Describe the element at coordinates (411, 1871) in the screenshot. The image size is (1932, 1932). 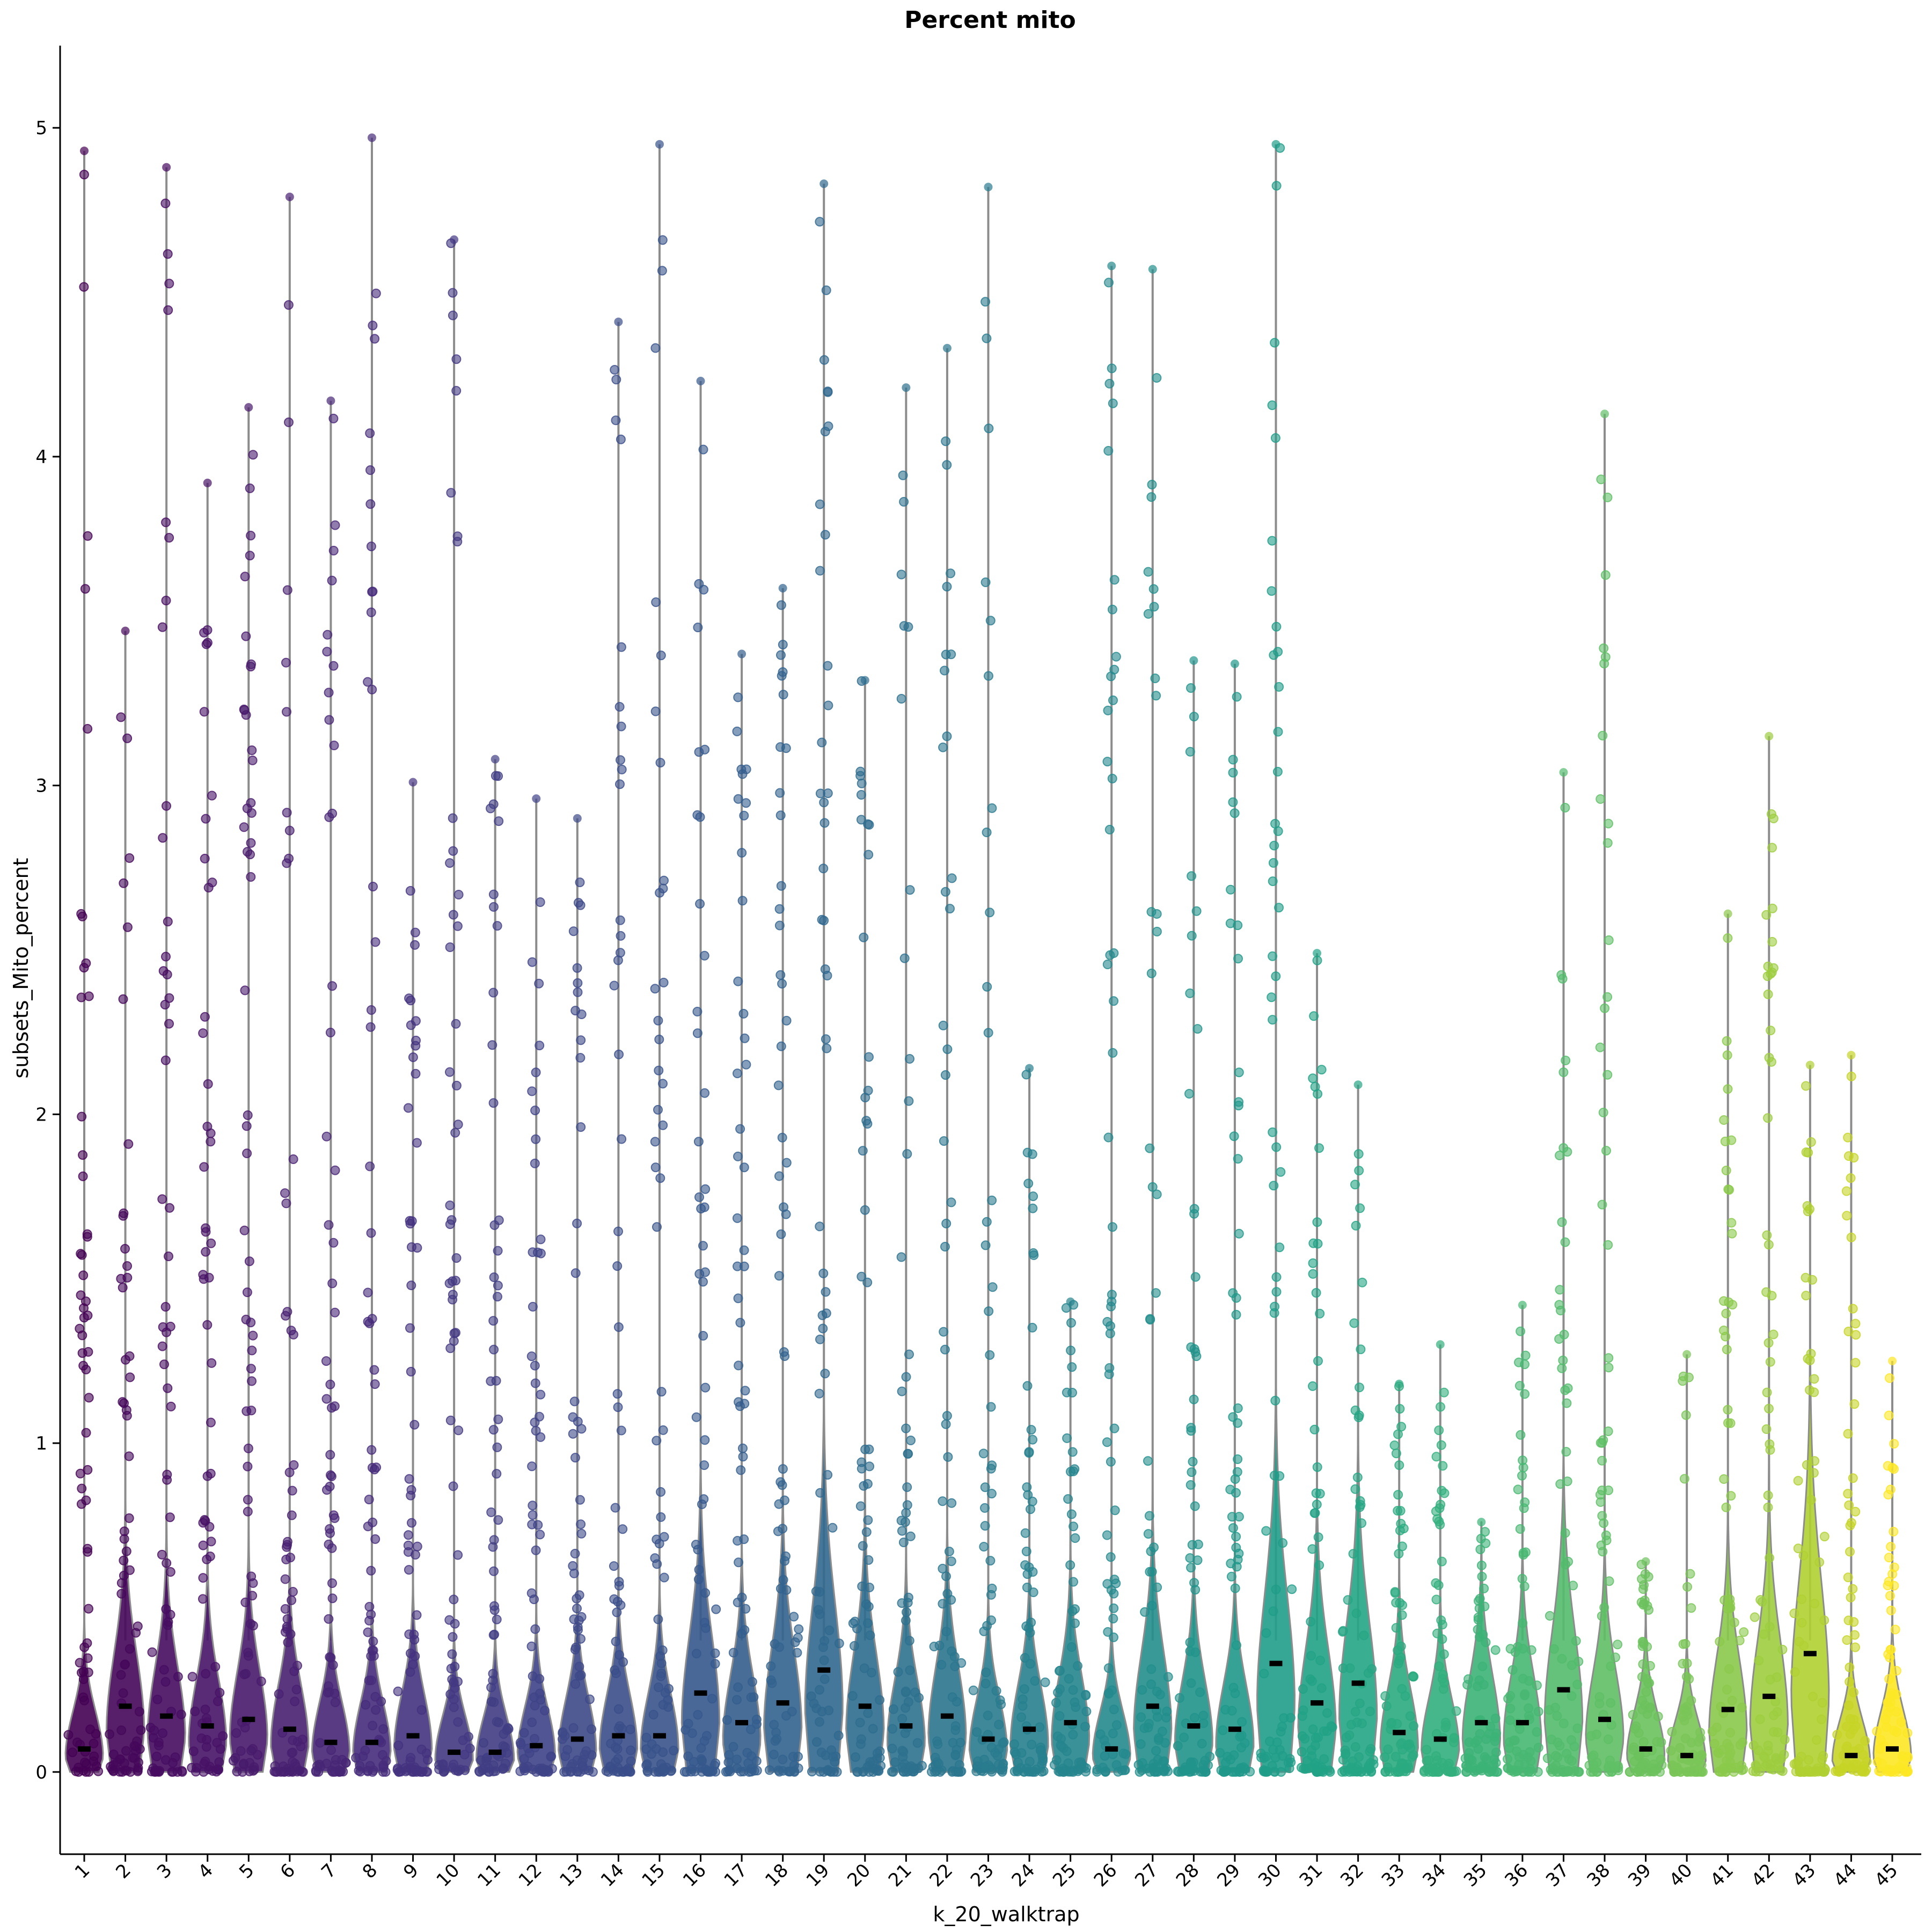
I see `x-tick-label: 9` at that location.